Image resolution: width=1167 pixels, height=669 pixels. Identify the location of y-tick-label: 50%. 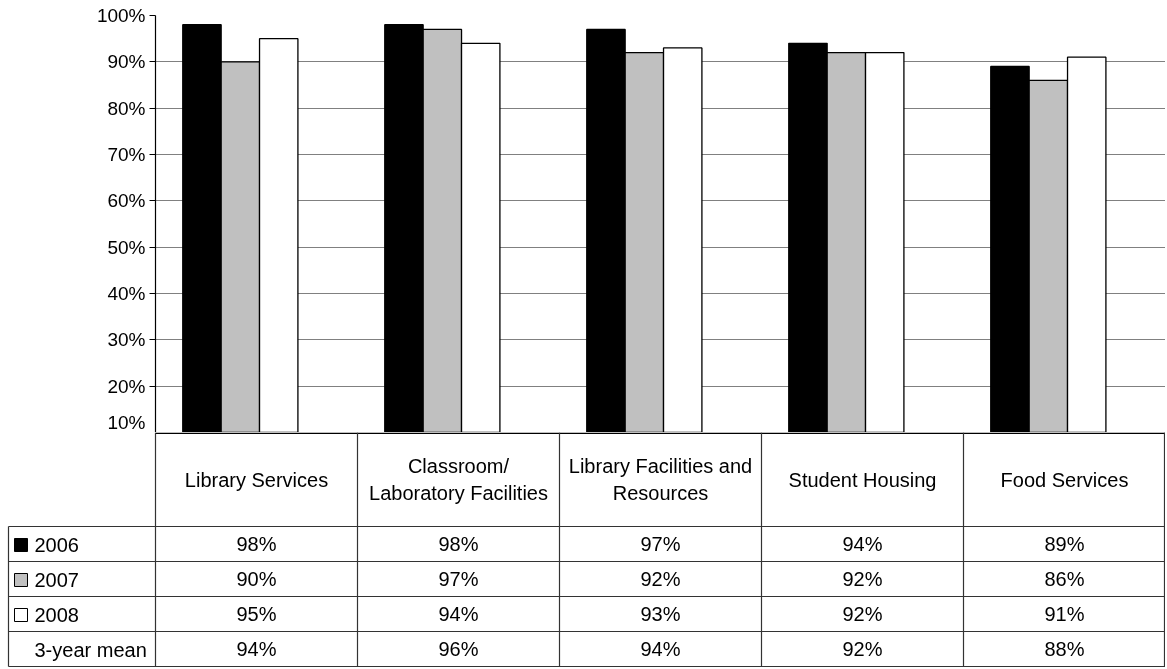
(126, 247).